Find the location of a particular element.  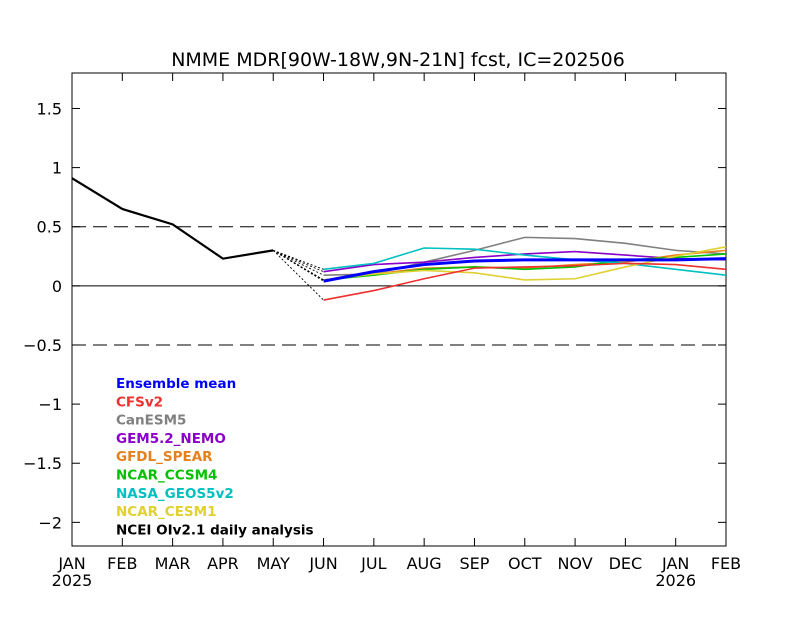

x-tick-label: NOV is located at coordinates (574, 563).